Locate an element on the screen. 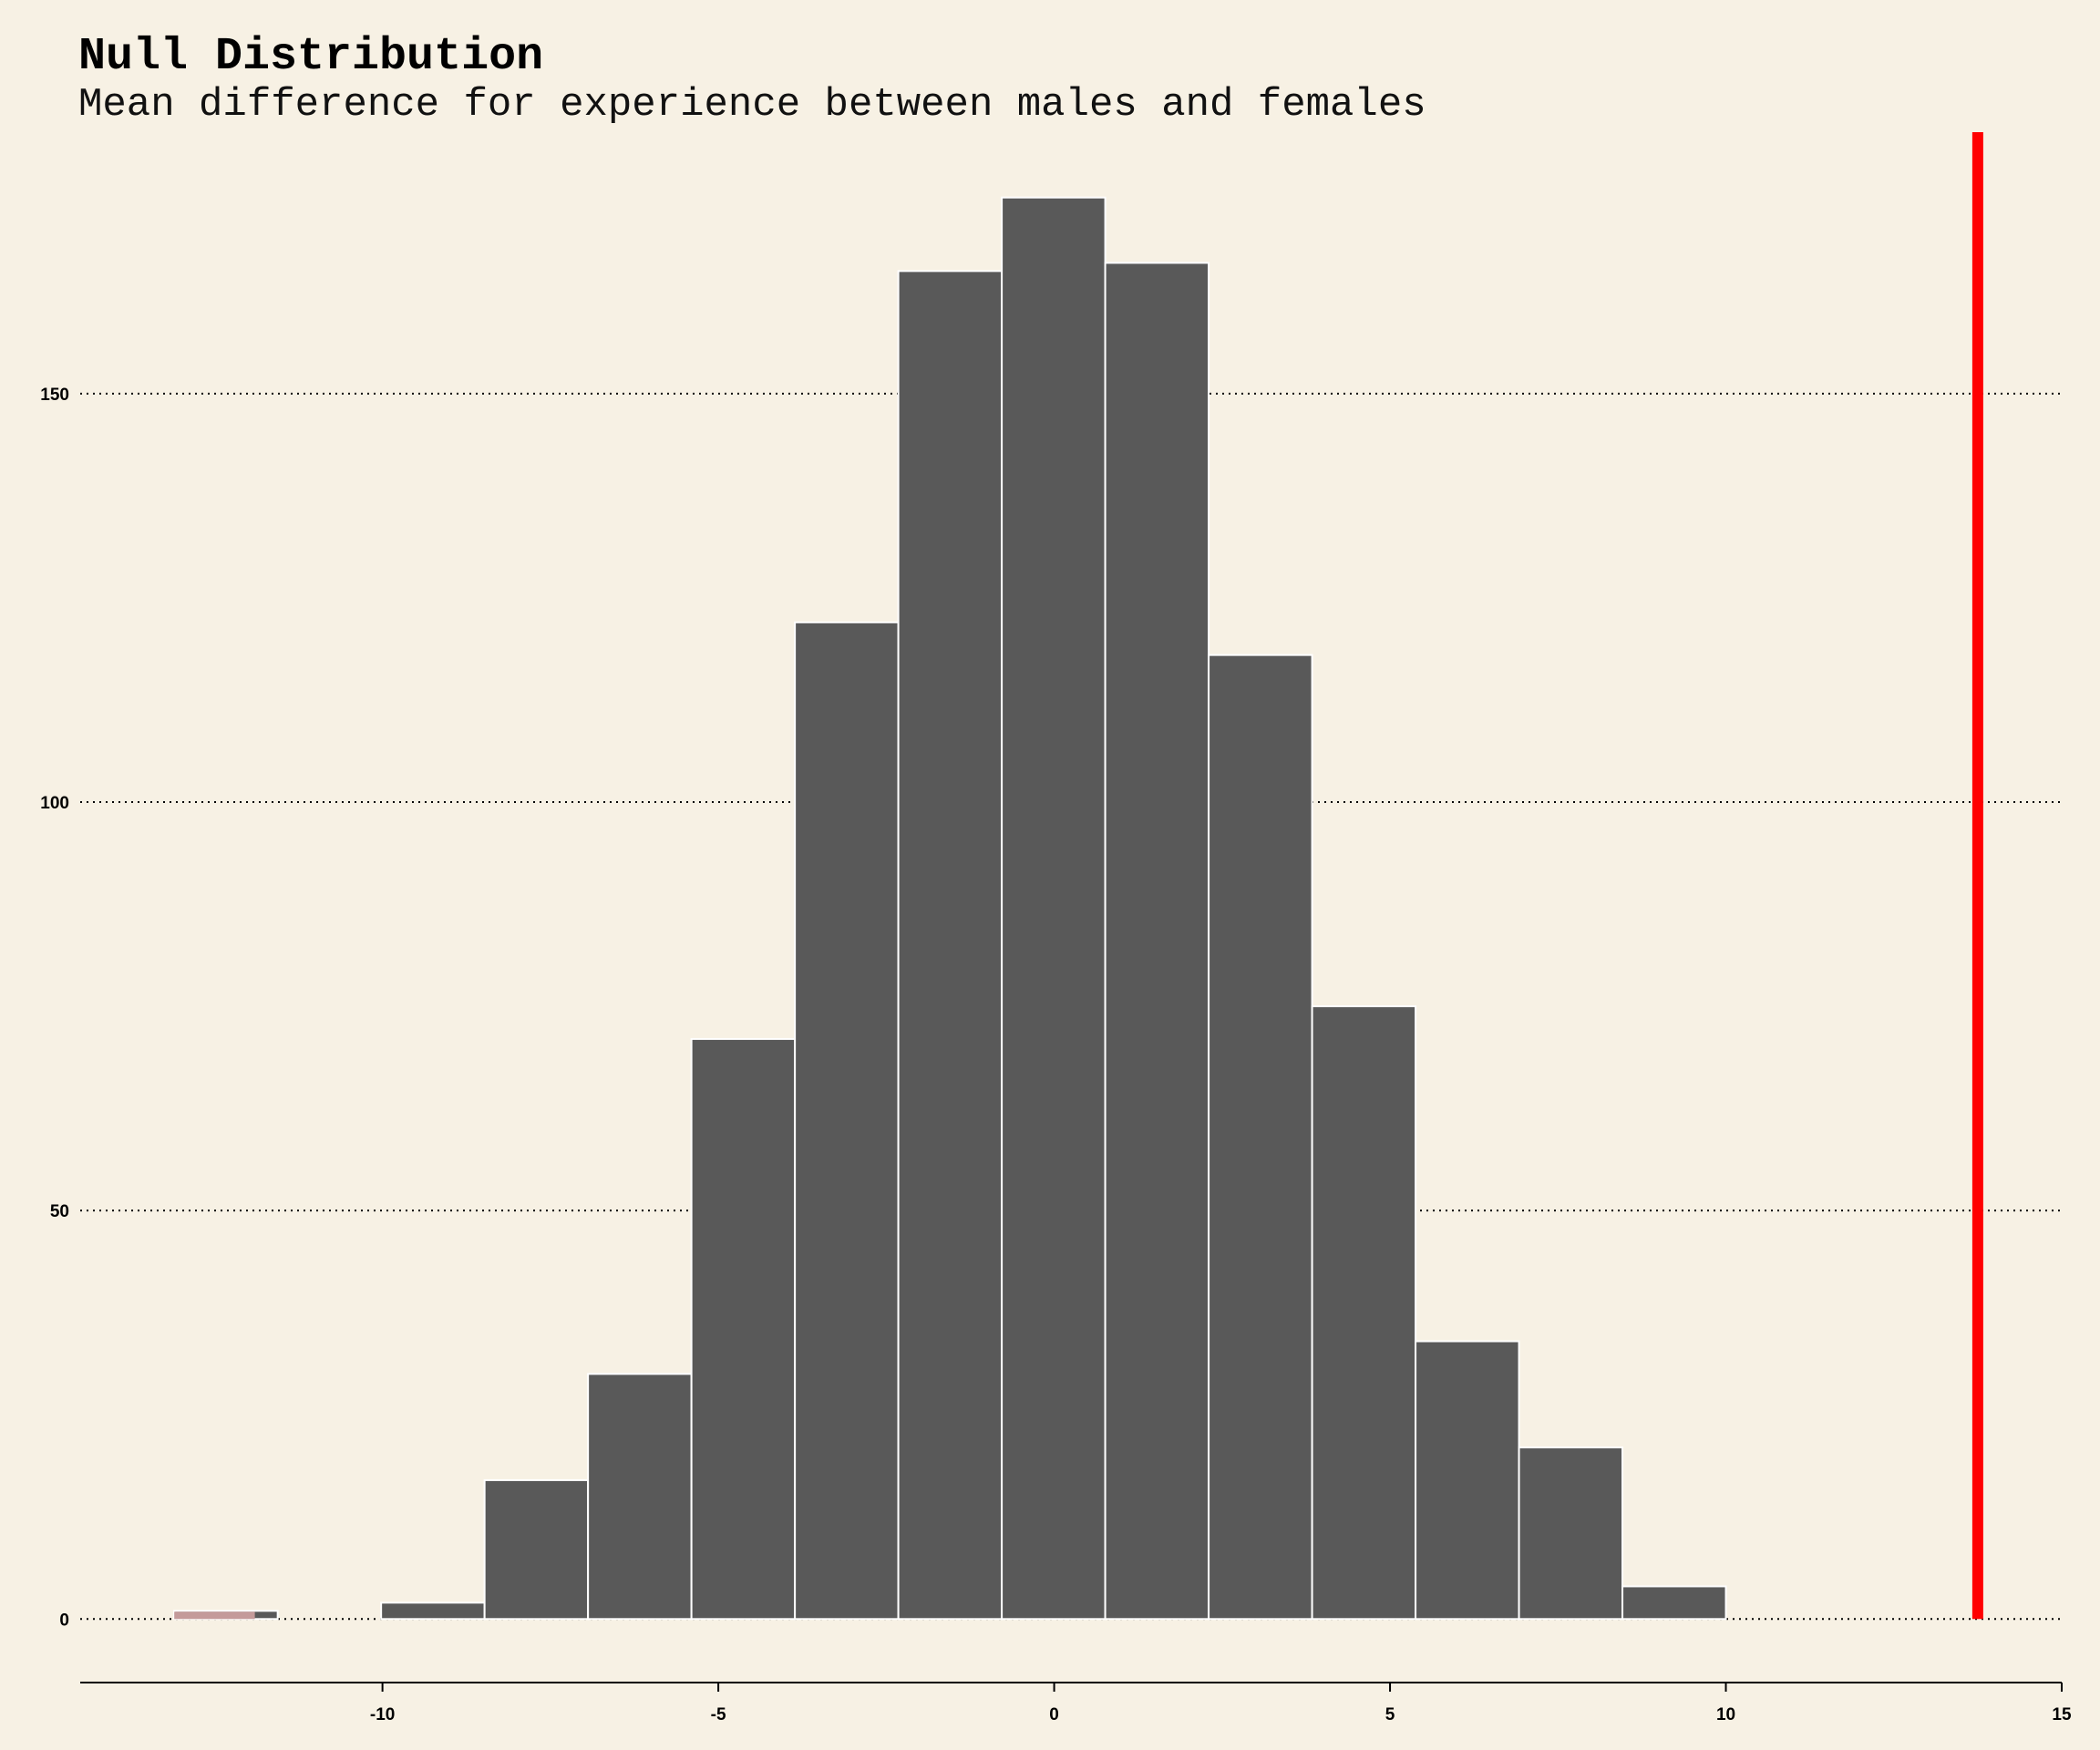  chart-title: Null Distribution is located at coordinates (310, 57).